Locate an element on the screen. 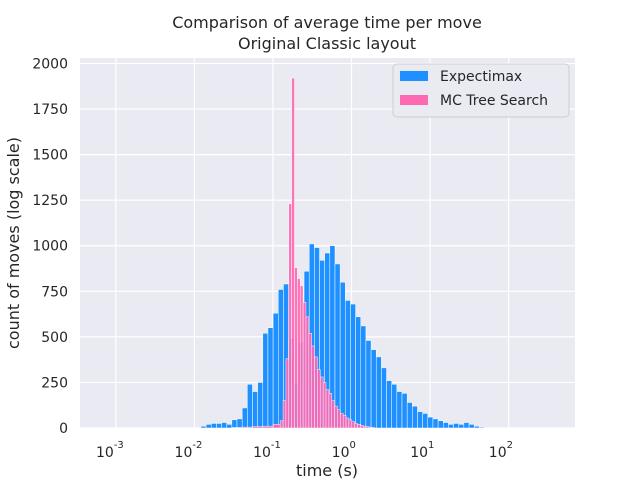 Image resolution: width=640 pixels, height=480 pixels. x-tick-exponent: -3 is located at coordinates (119, 445).